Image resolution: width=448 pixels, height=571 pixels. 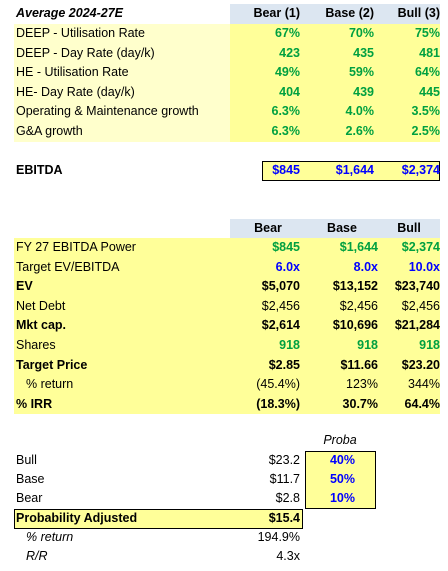 I want to click on row-label: Mkt cap., so click(x=41, y=325).